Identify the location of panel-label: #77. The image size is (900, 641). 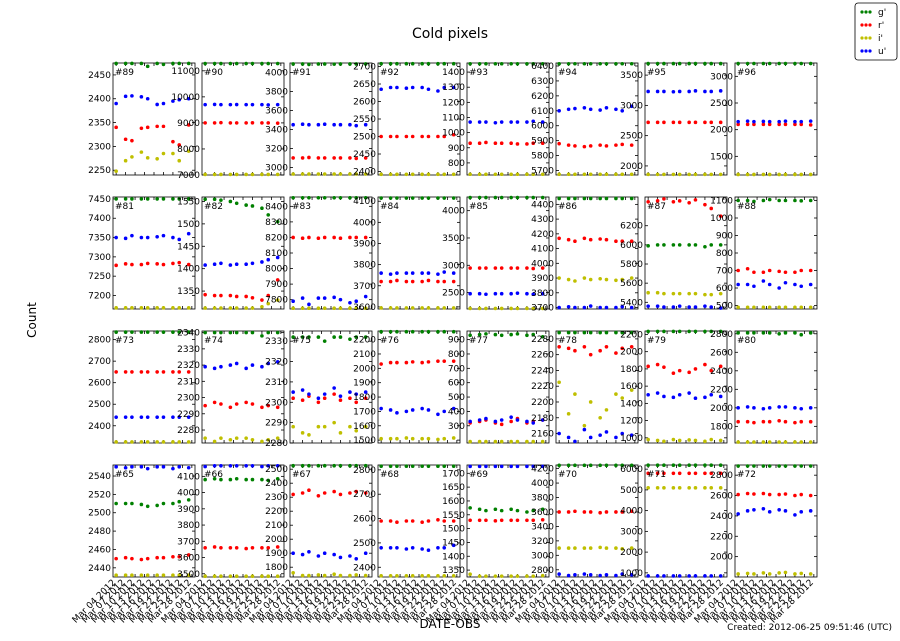
(478, 341).